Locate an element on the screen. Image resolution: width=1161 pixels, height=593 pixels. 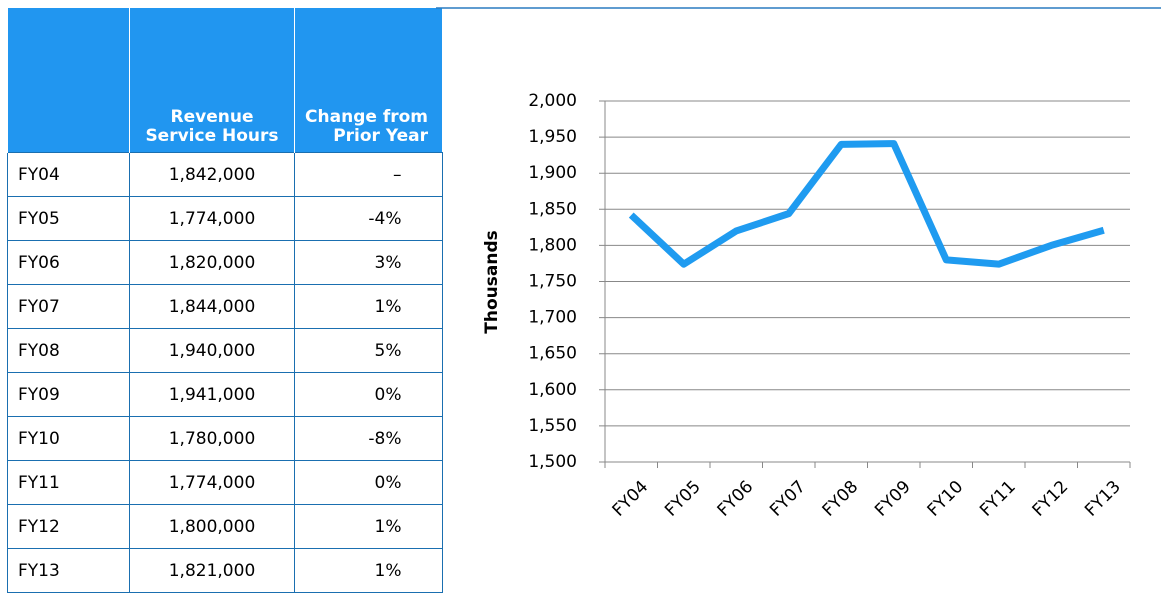
y-tick-label: 1,700 is located at coordinates (552, 318).